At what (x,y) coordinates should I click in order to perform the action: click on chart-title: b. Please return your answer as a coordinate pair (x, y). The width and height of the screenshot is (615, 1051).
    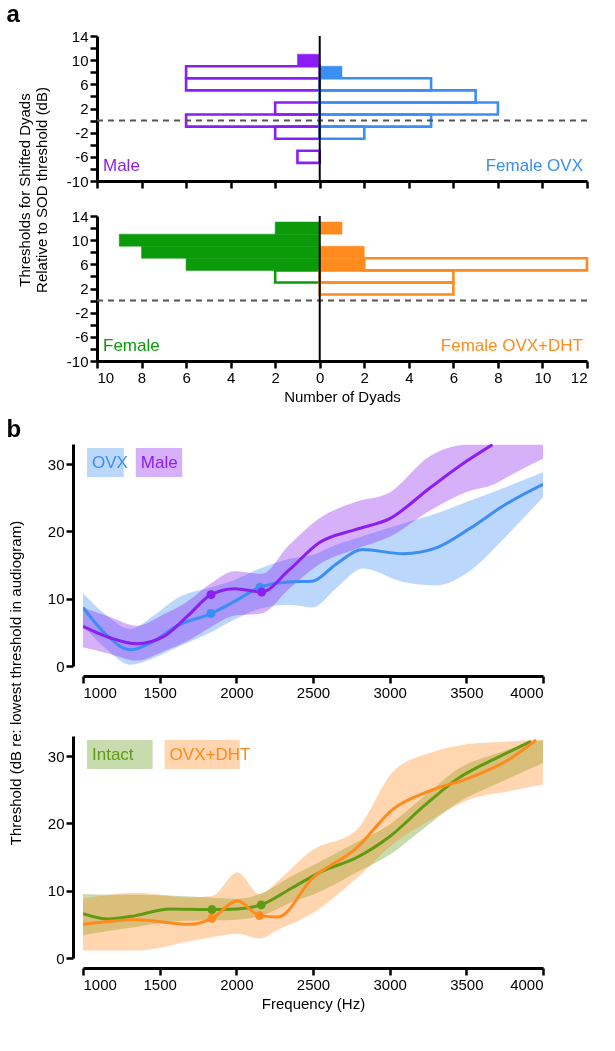
    Looking at the image, I should click on (14, 428).